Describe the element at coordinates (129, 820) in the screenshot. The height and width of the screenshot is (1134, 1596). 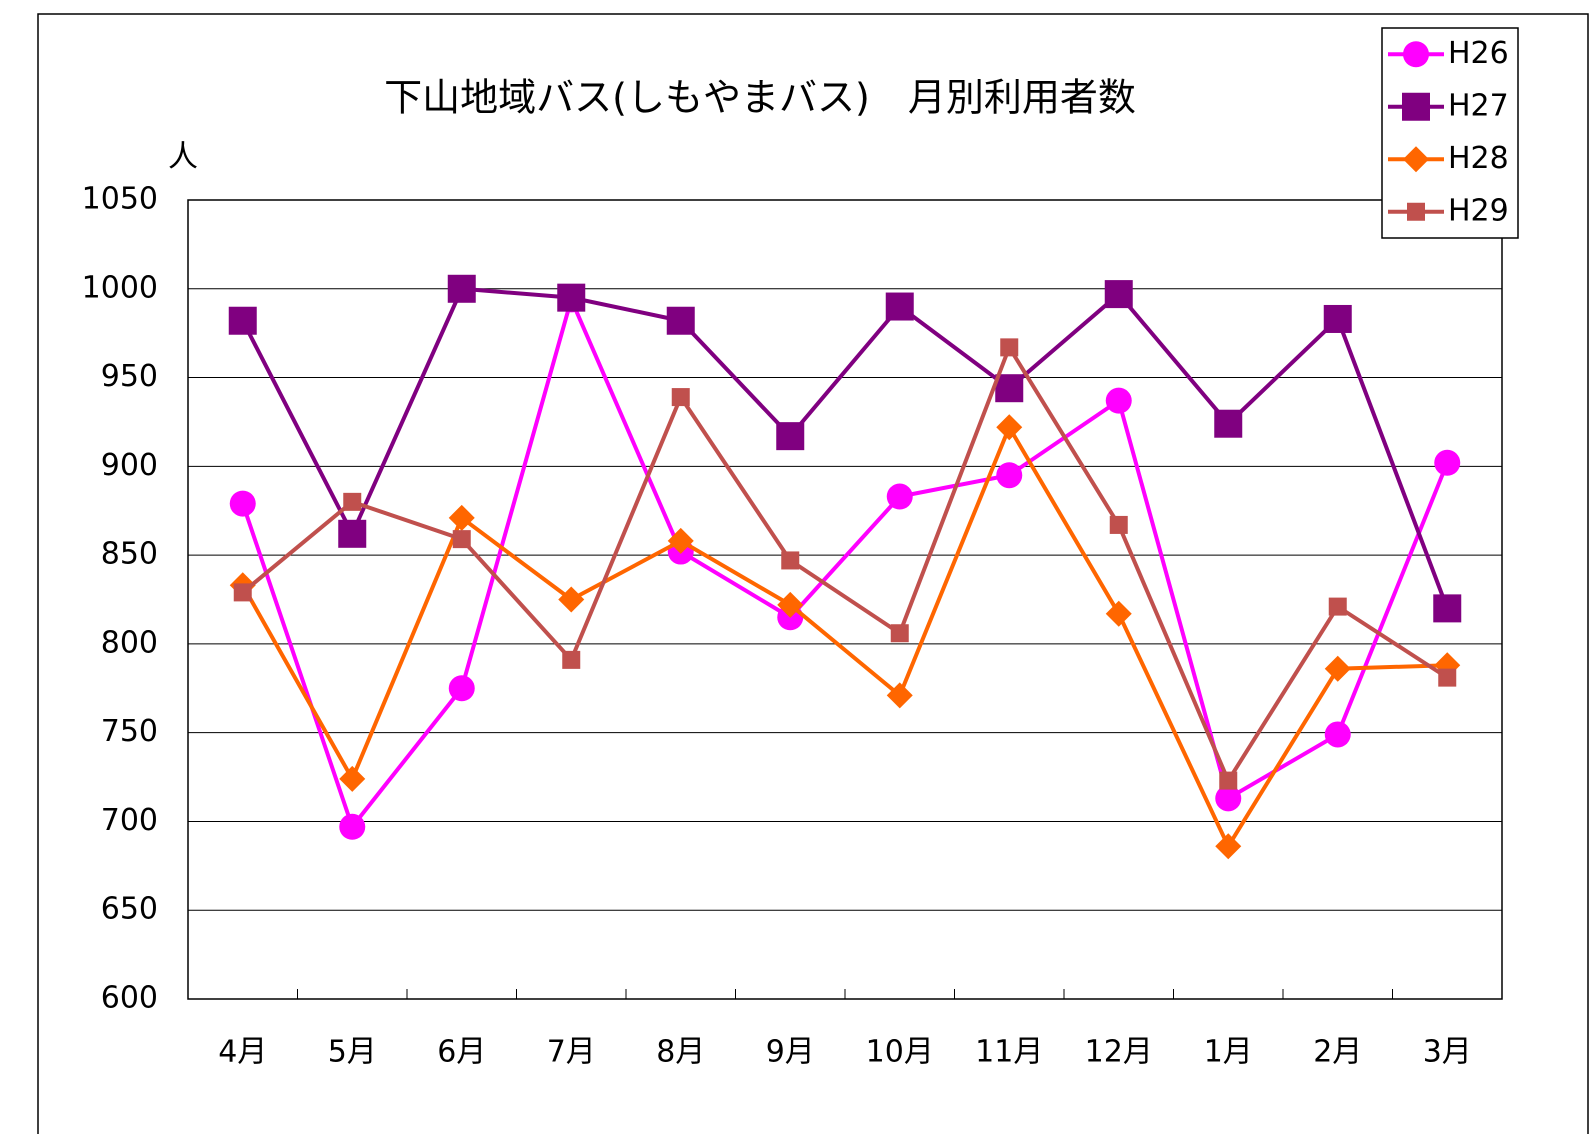
I see `y-tick-label: 700` at that location.